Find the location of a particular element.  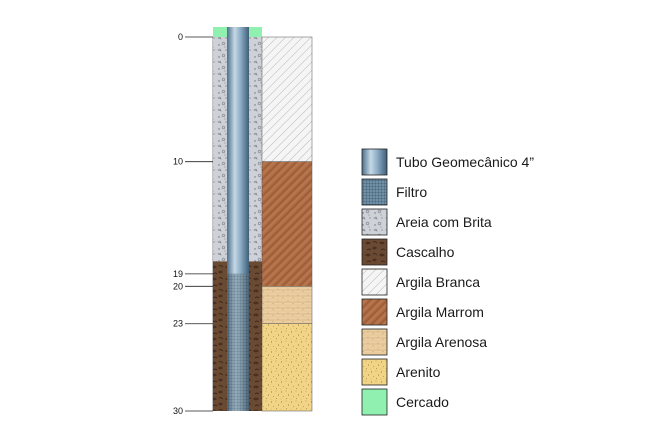

lithology-arenito is located at coordinates (287, 367).